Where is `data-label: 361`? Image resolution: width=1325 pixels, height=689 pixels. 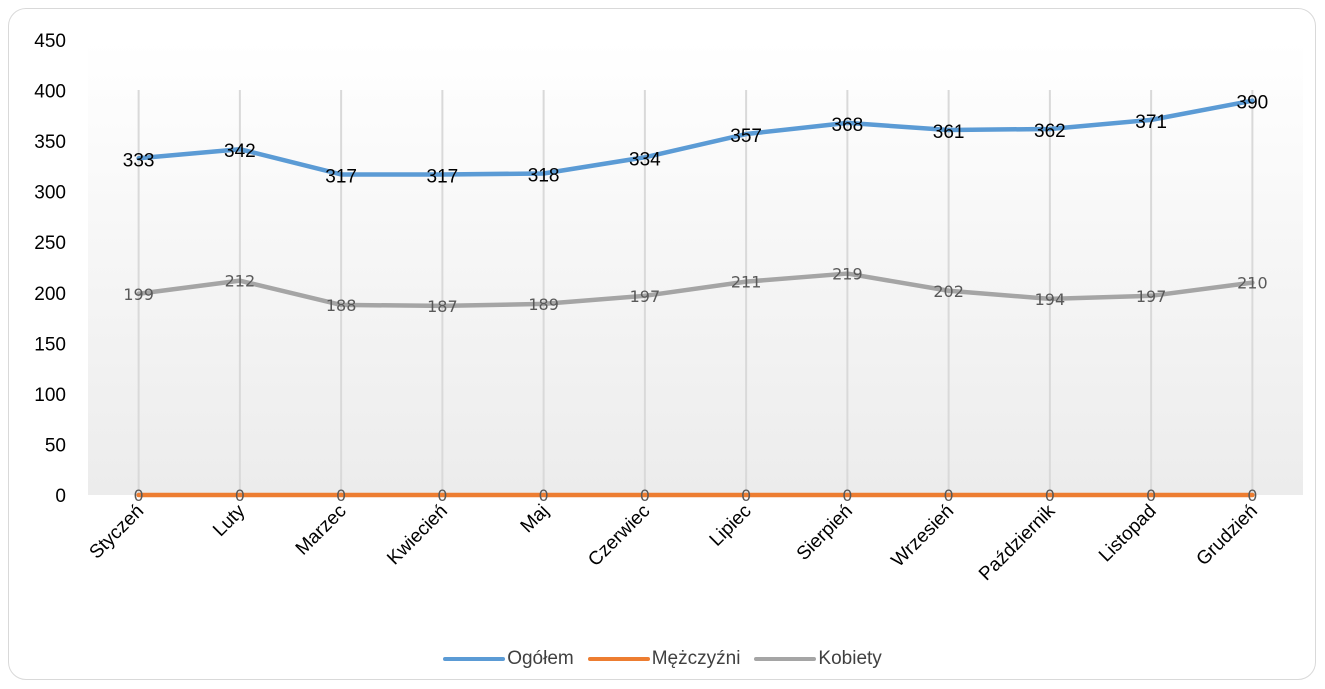
data-label: 361 is located at coordinates (949, 132).